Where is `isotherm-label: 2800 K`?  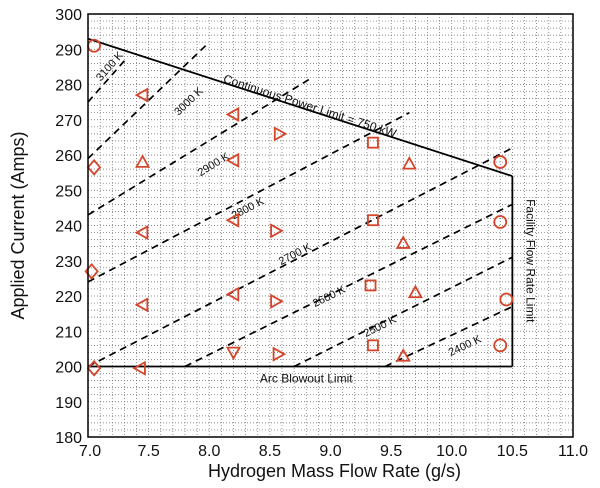
isotherm-label: 2800 K is located at coordinates (248, 208).